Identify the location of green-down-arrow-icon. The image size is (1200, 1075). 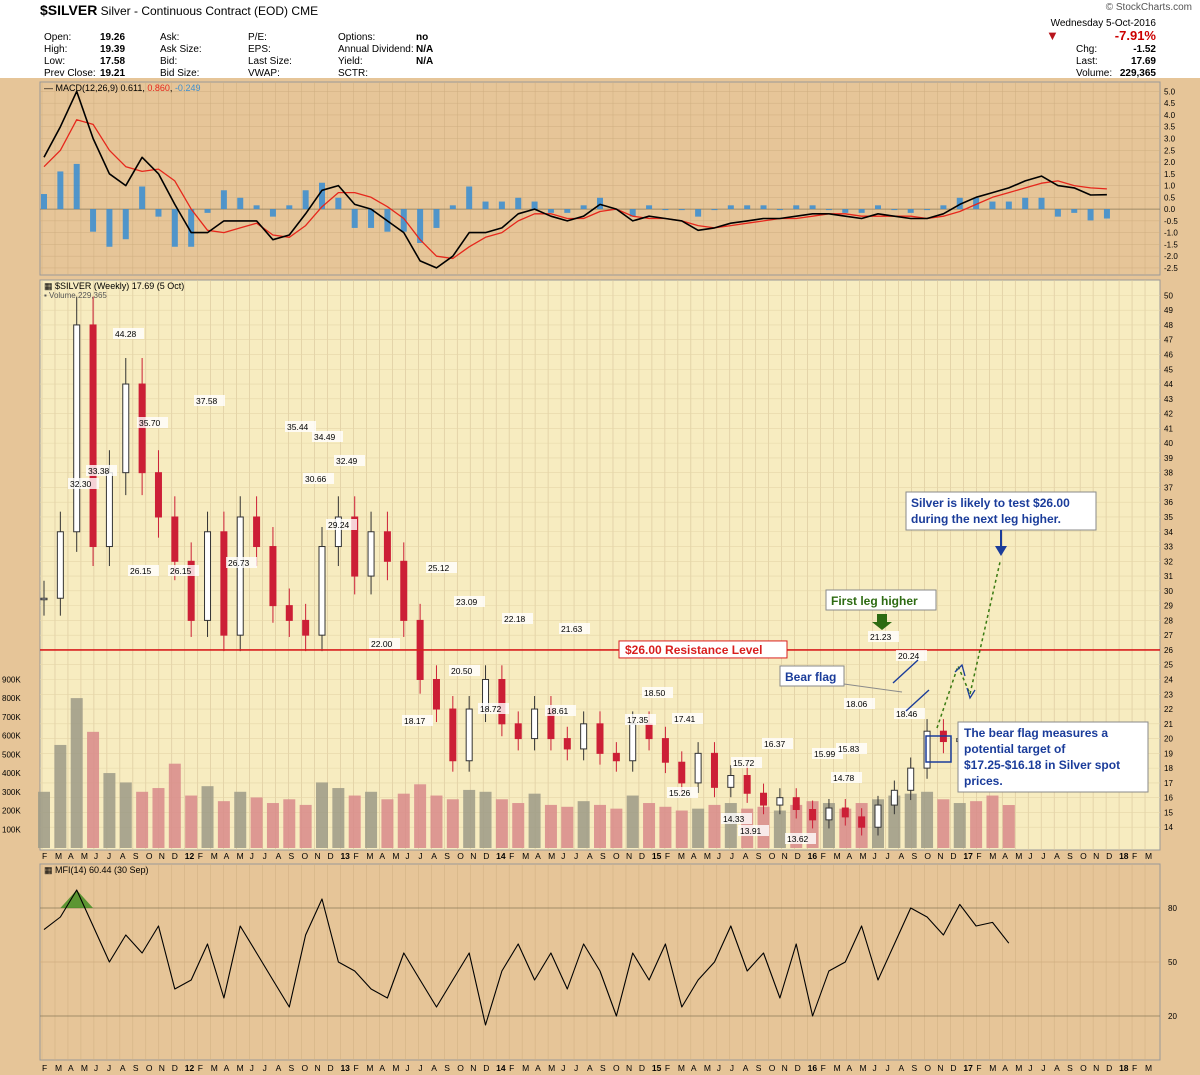
(882, 622).